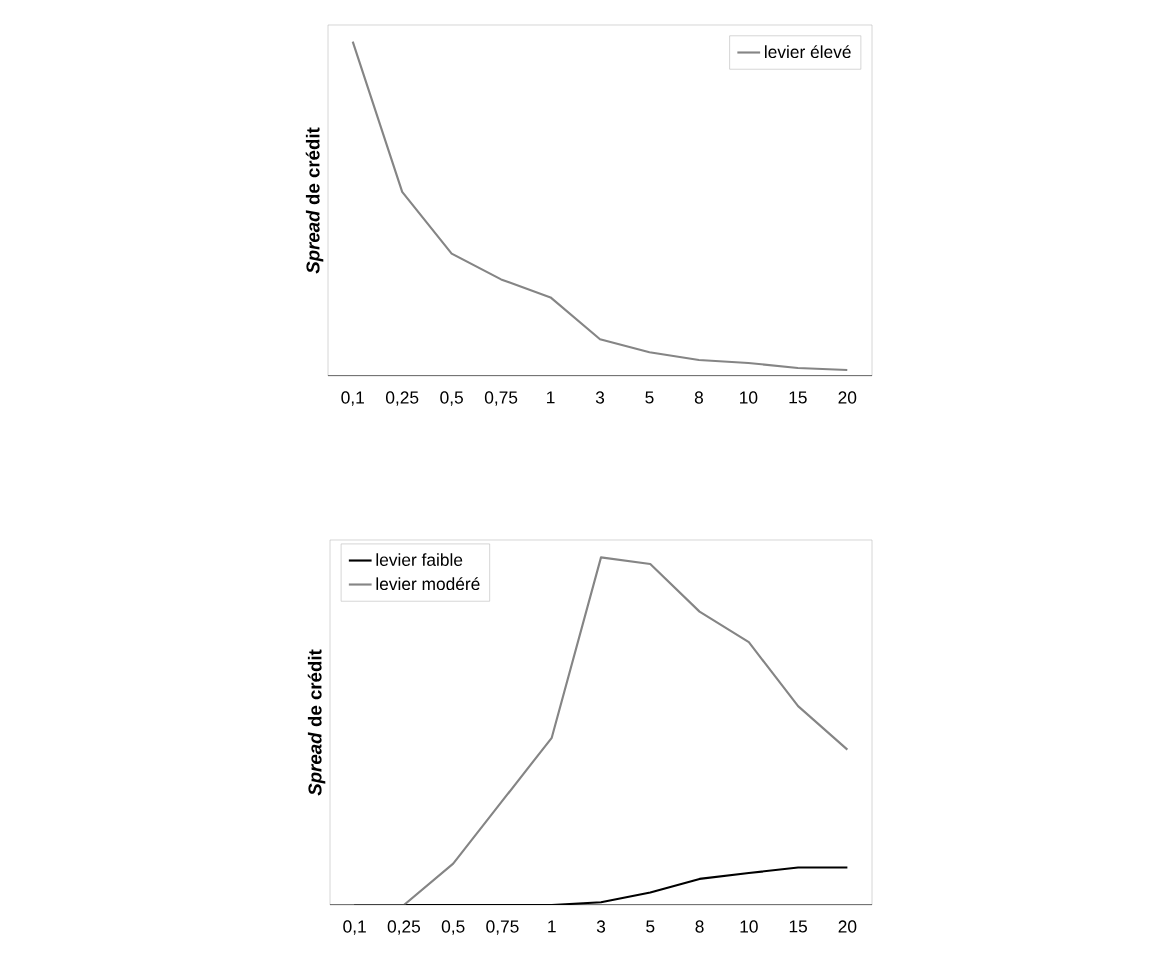 This screenshot has height=976, width=1162. What do you see at coordinates (808, 52) in the screenshot?
I see `legend-label: levier élevé` at bounding box center [808, 52].